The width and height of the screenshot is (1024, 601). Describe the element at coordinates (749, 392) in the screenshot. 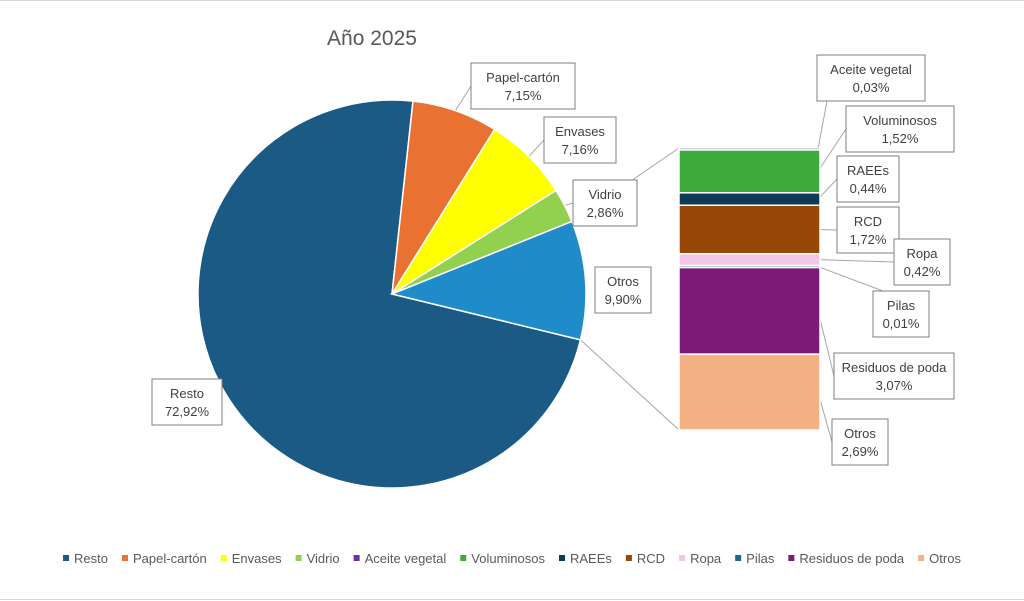

I see `bar-segment-otros` at that location.